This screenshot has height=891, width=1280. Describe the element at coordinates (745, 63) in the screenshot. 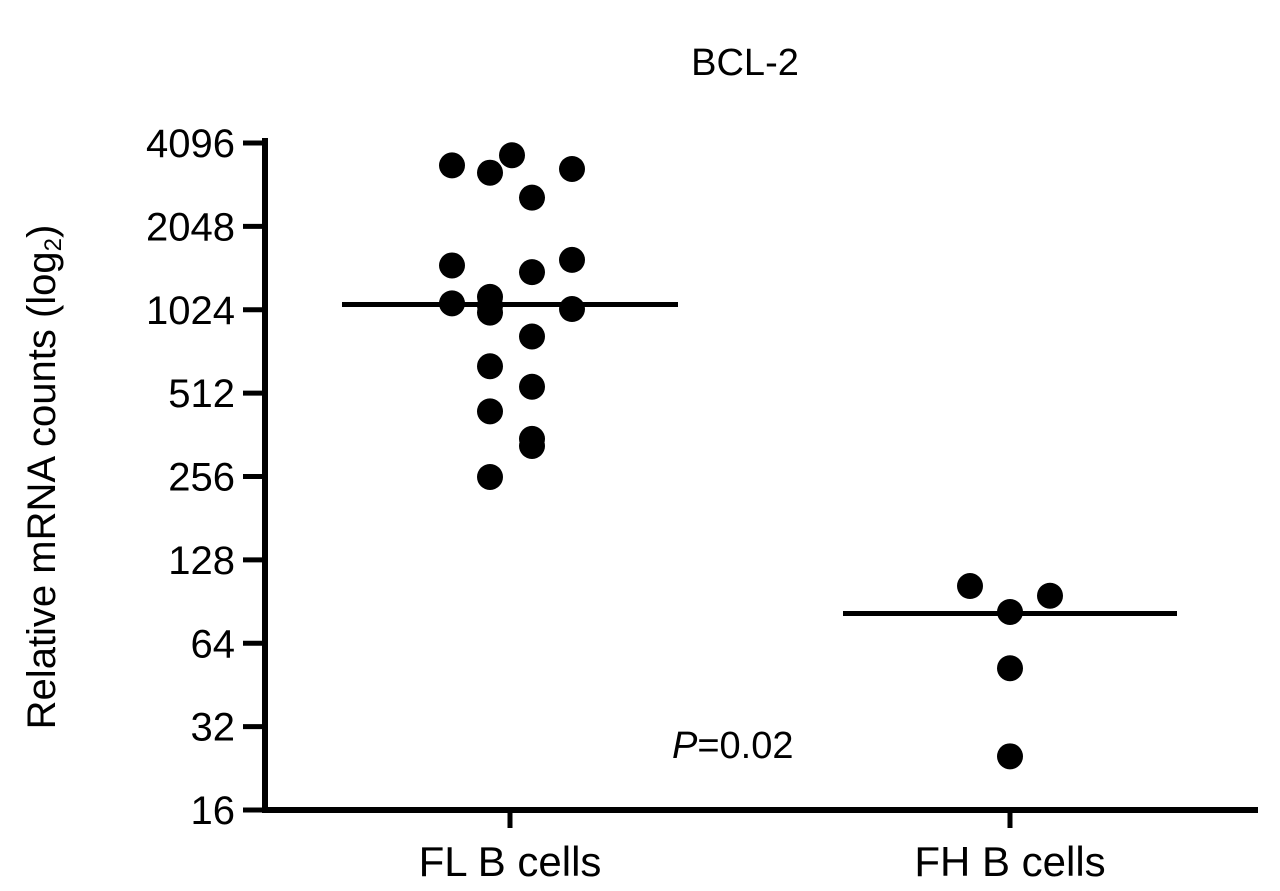

I see `chart-title: BCL-2` at that location.